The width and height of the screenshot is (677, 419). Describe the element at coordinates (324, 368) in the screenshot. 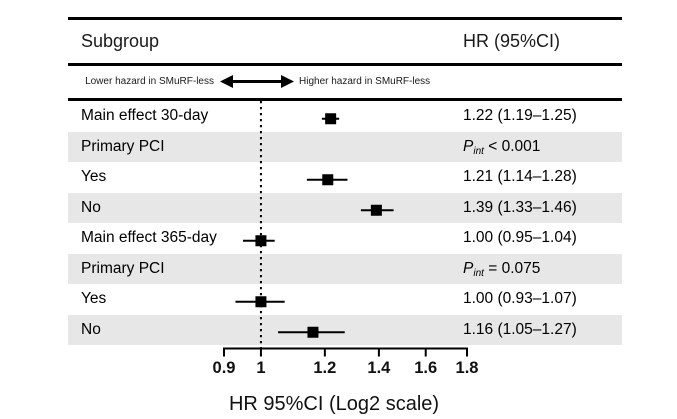

I see `x-axis-tick-label: 1.2` at that location.